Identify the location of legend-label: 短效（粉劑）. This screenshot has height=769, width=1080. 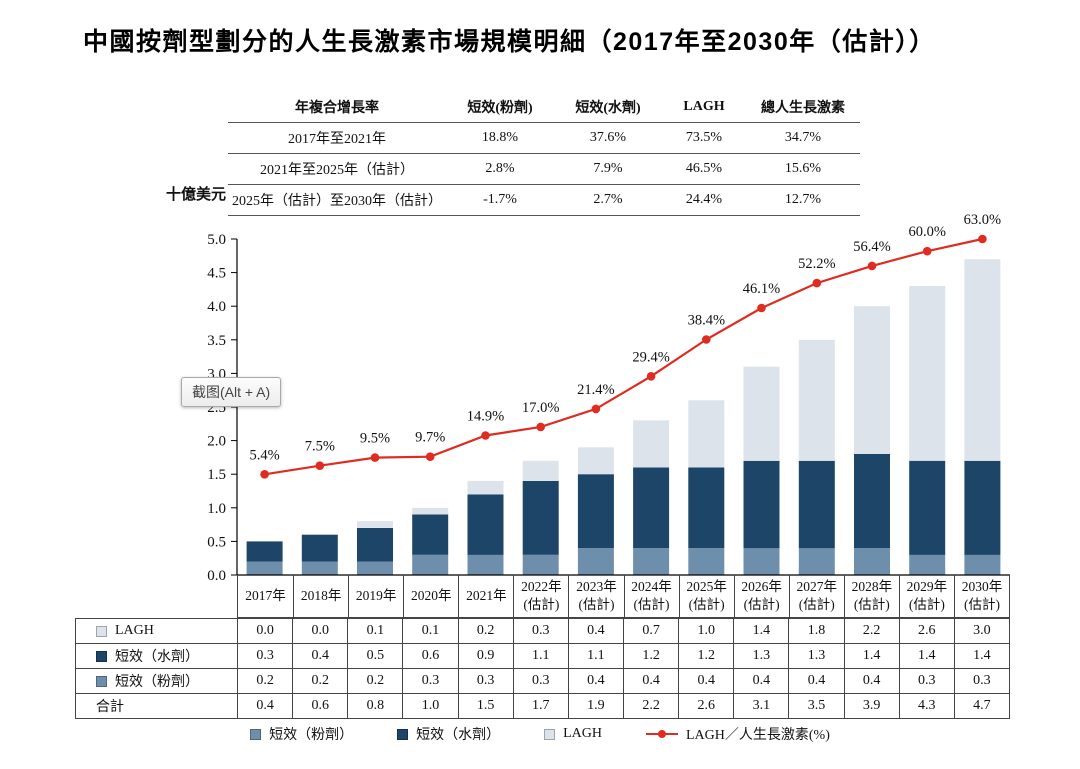
(311, 735).